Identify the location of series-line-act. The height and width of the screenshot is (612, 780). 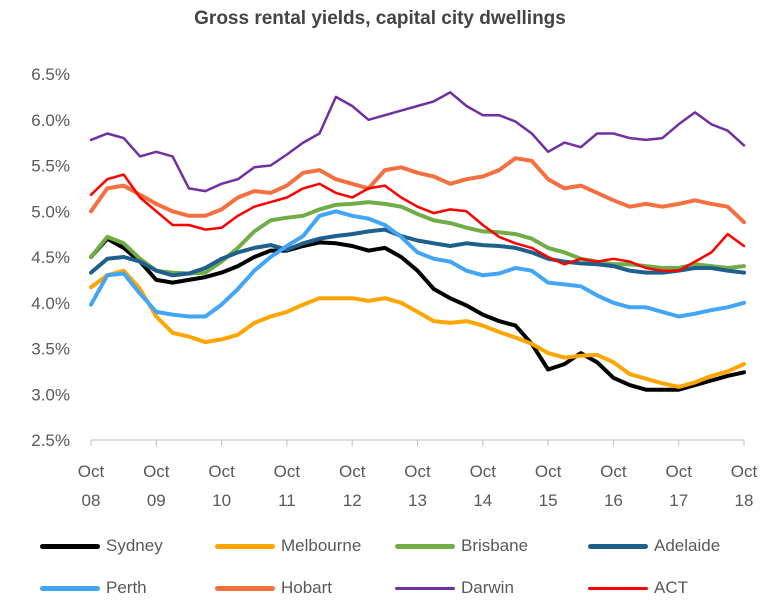
(417, 222).